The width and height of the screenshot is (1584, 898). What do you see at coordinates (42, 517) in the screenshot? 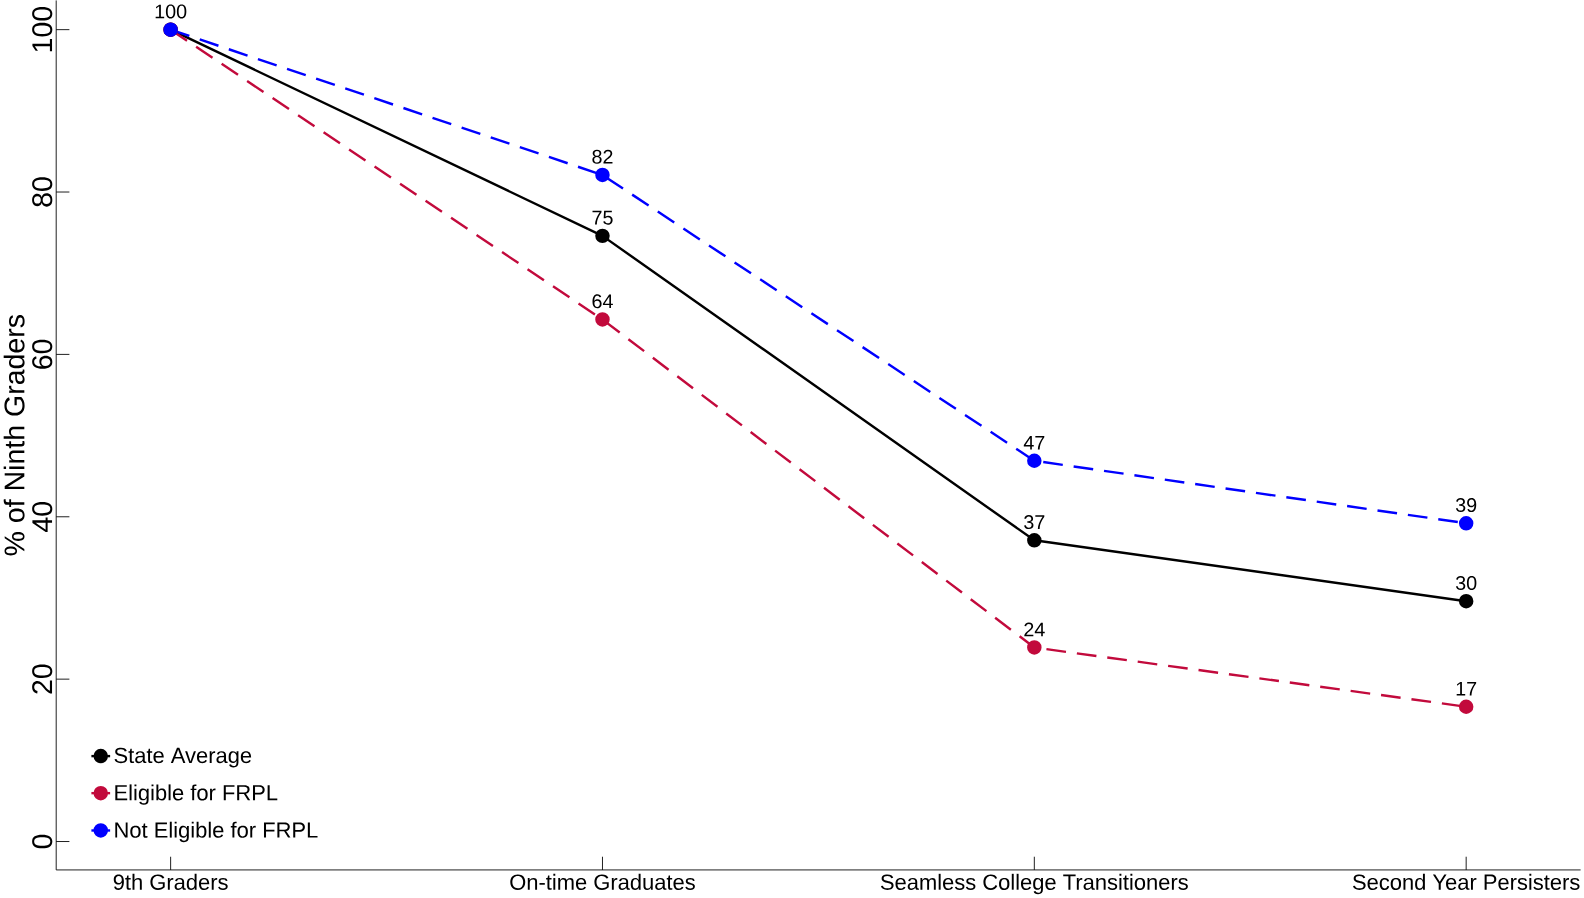
I see `y-tick-label: 40` at bounding box center [42, 517].